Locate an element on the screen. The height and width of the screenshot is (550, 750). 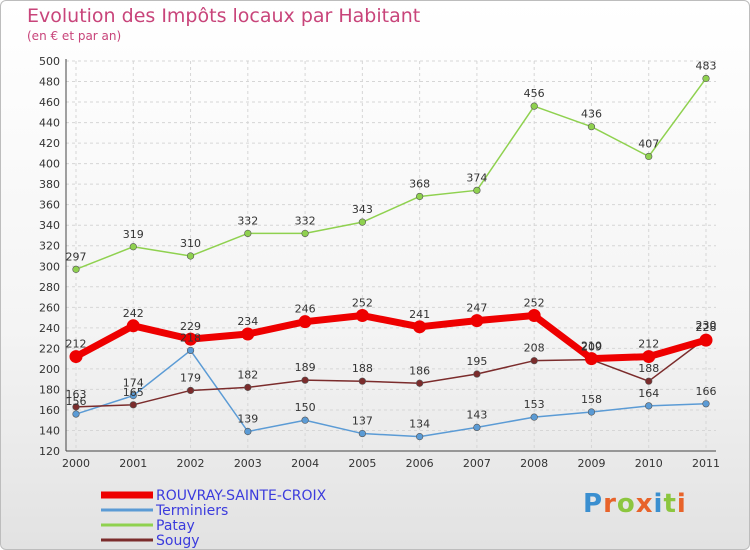
logo-letter: o is located at coordinates (626, 504).